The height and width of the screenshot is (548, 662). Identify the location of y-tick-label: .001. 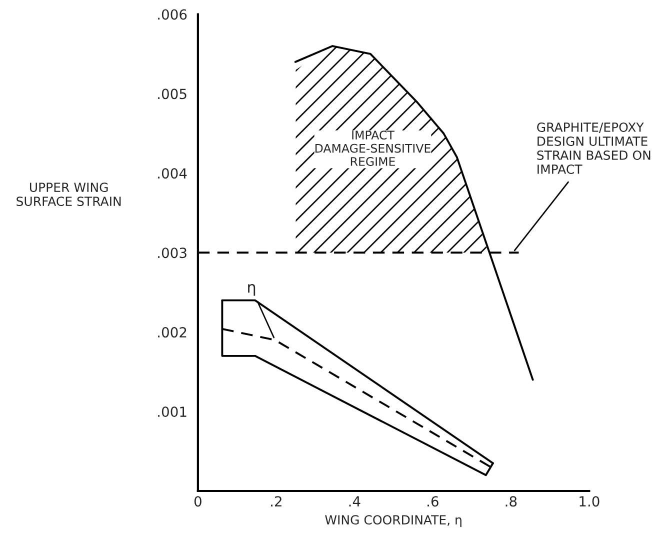
(172, 412).